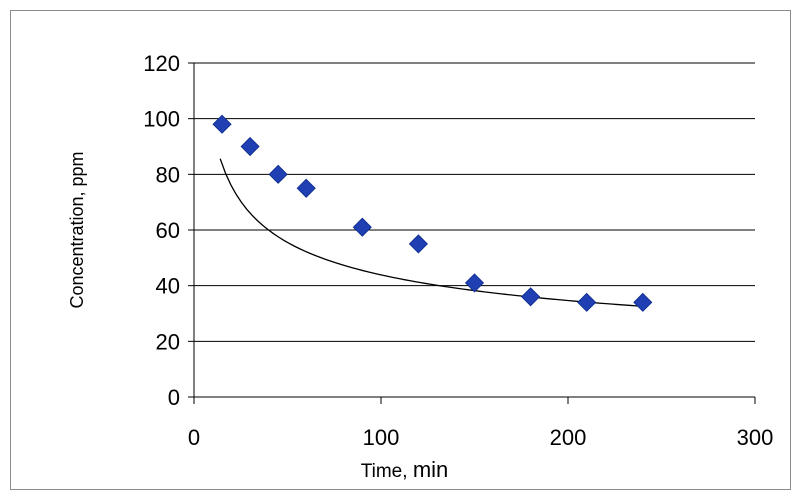  I want to click on x-axis-label: Time, min, so click(405, 469).